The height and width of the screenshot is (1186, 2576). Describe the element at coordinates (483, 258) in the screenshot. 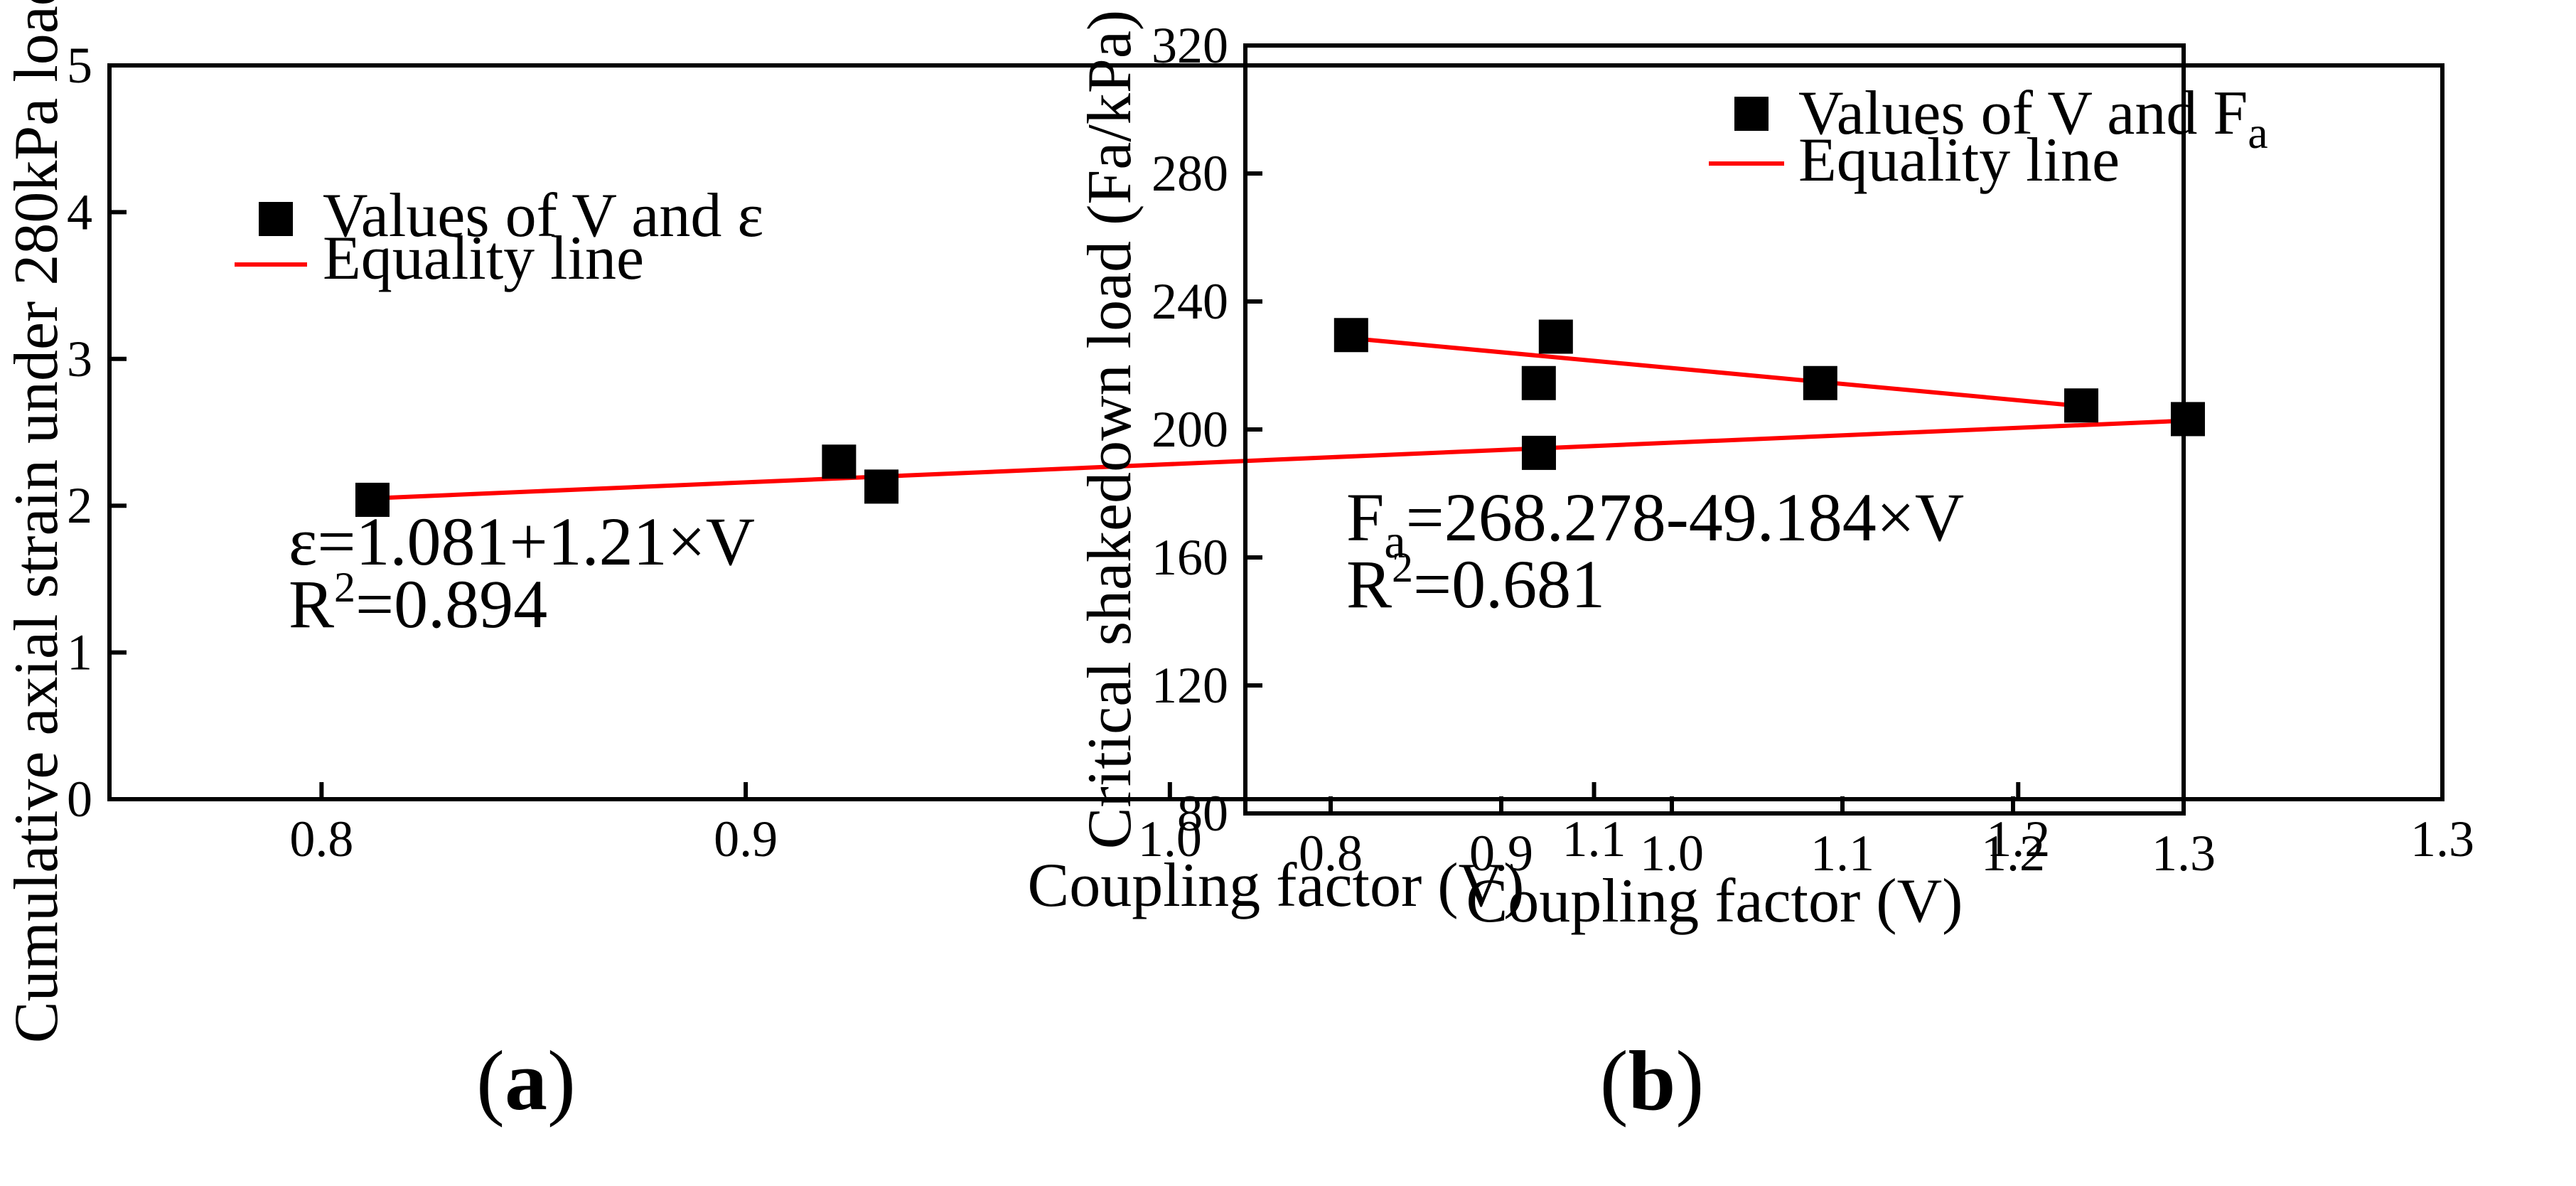

I see `legend-label-line-a: Equality line` at that location.